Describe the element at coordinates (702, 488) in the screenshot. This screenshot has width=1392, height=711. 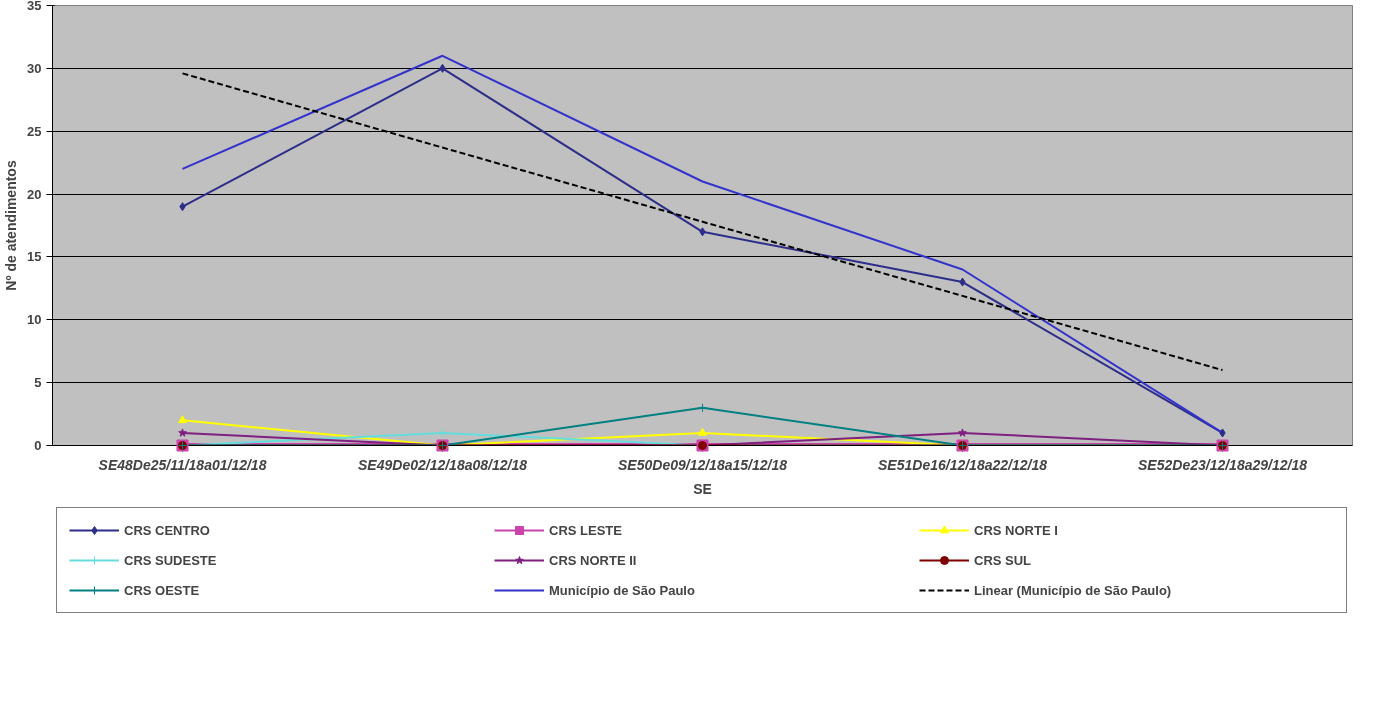
I see `x-axis-title: SE` at that location.